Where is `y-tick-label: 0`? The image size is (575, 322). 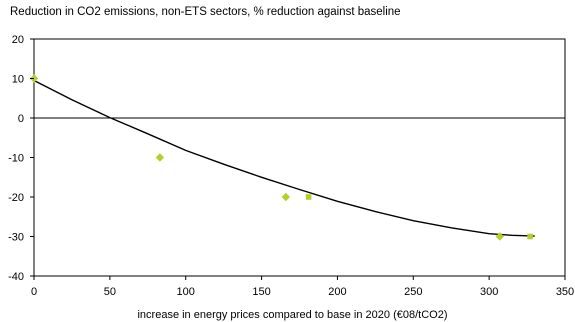 y-tick-label: 0 is located at coordinates (21, 119).